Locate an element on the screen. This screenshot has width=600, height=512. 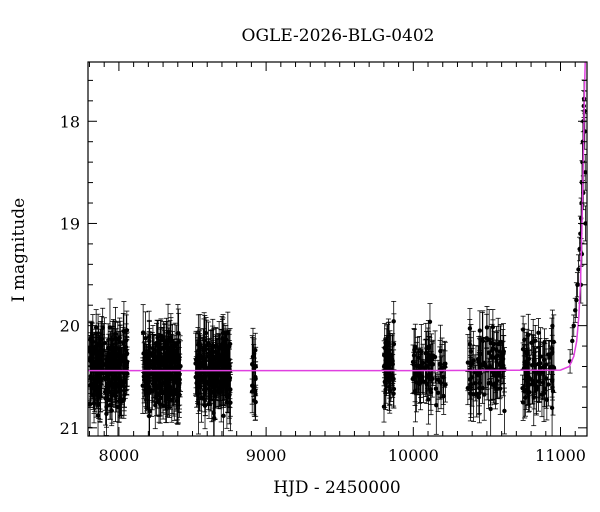
y-axis-label: I magnitude is located at coordinates (19, 250).